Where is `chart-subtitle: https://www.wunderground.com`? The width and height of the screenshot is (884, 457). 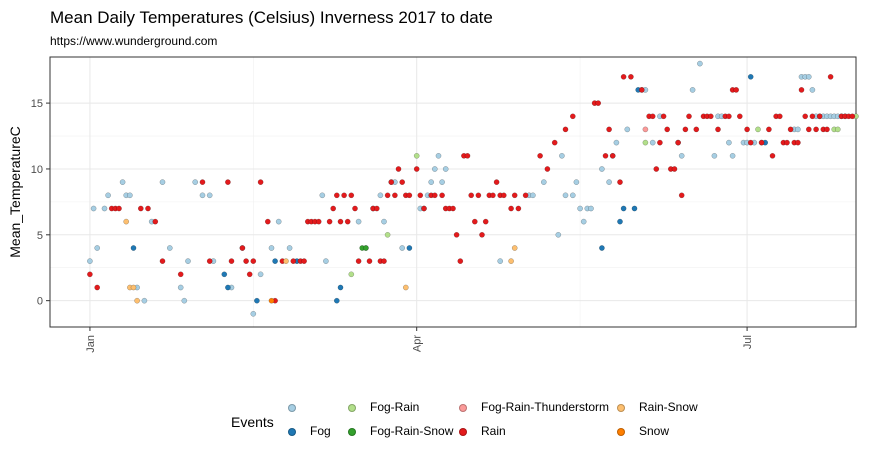
chart-subtitle: https://www.wunderground.com is located at coordinates (134, 41).